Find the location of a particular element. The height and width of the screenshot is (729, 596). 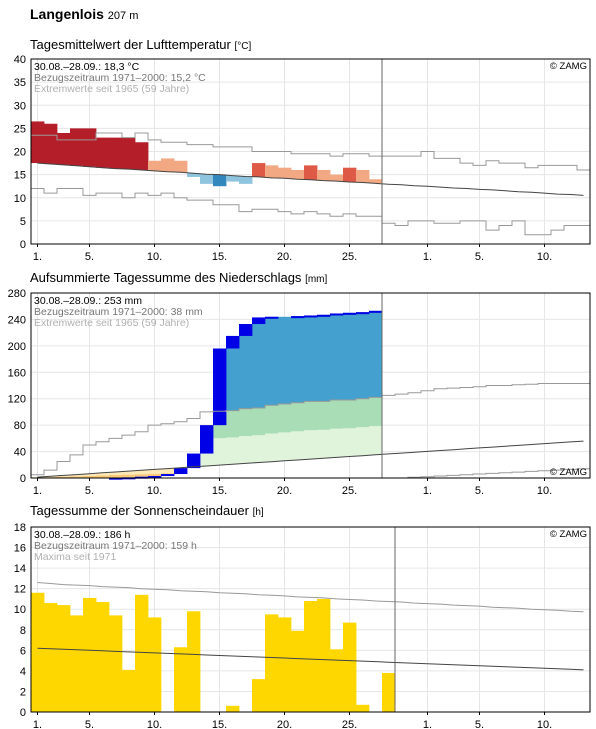

precipitation-ytick-label: 80 is located at coordinates (20, 426).